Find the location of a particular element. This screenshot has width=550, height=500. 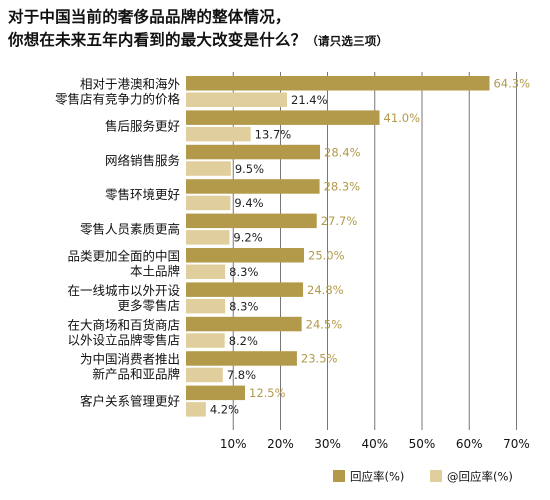

x-tick-label: 60% is located at coordinates (469, 444).